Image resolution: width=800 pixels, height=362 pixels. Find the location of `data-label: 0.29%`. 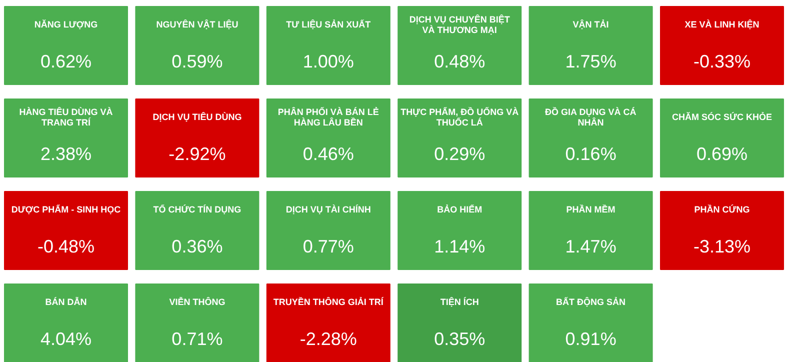

data-label: 0.29% is located at coordinates (460, 154).